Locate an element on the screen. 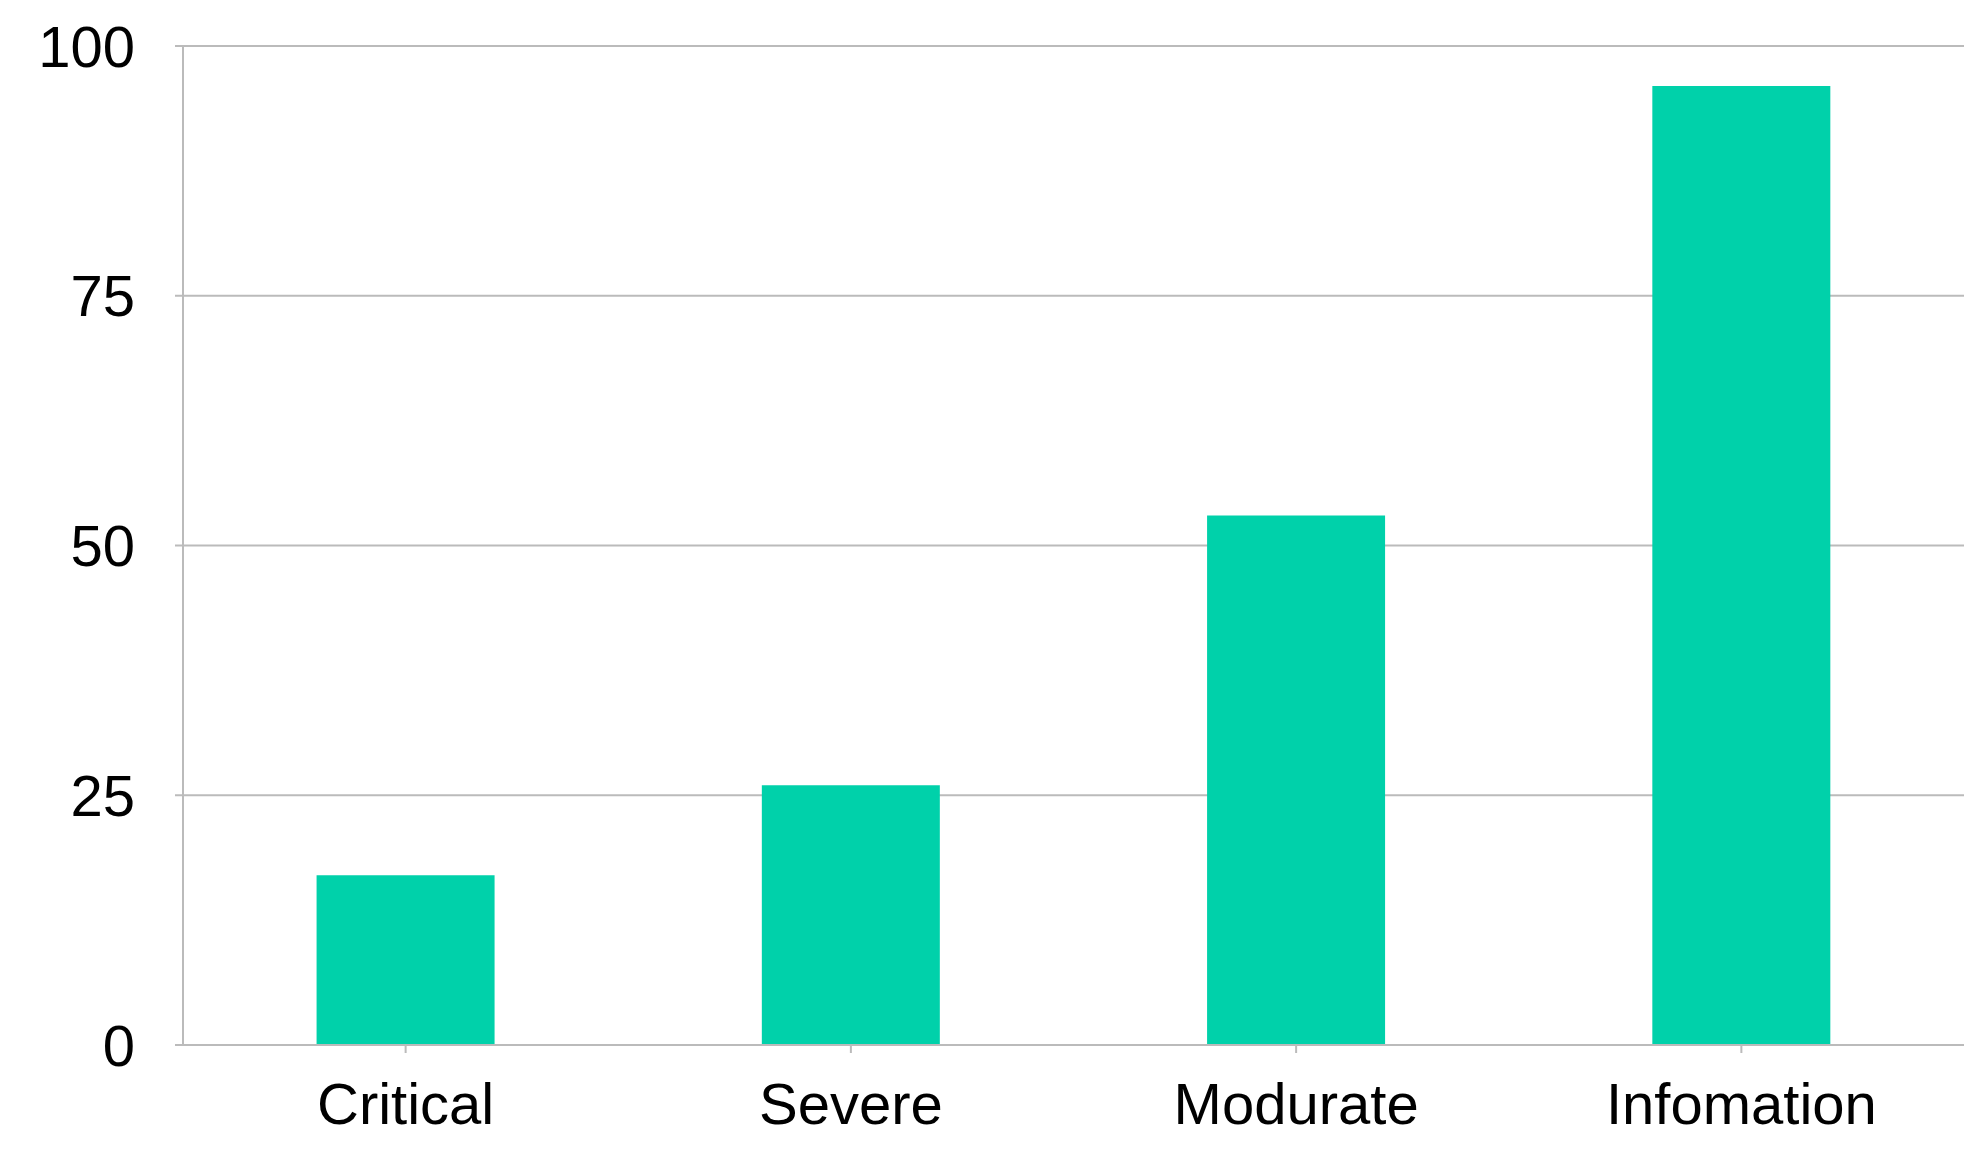 Image resolution: width=1974 pixels, height=1173 pixels. y-tick-label: 25 is located at coordinates (102, 795).